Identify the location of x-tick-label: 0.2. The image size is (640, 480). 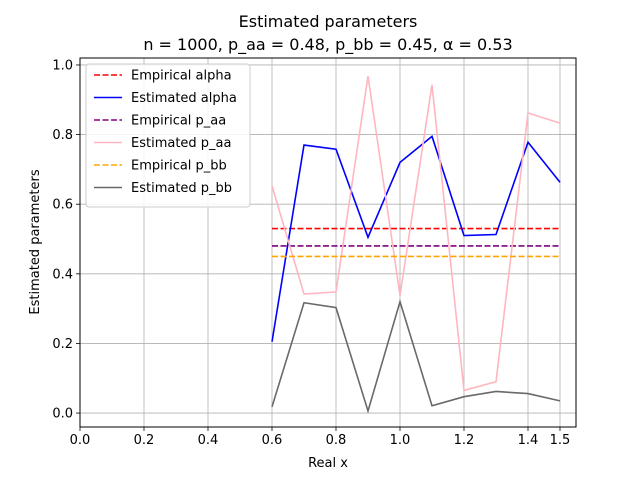
(144, 440).